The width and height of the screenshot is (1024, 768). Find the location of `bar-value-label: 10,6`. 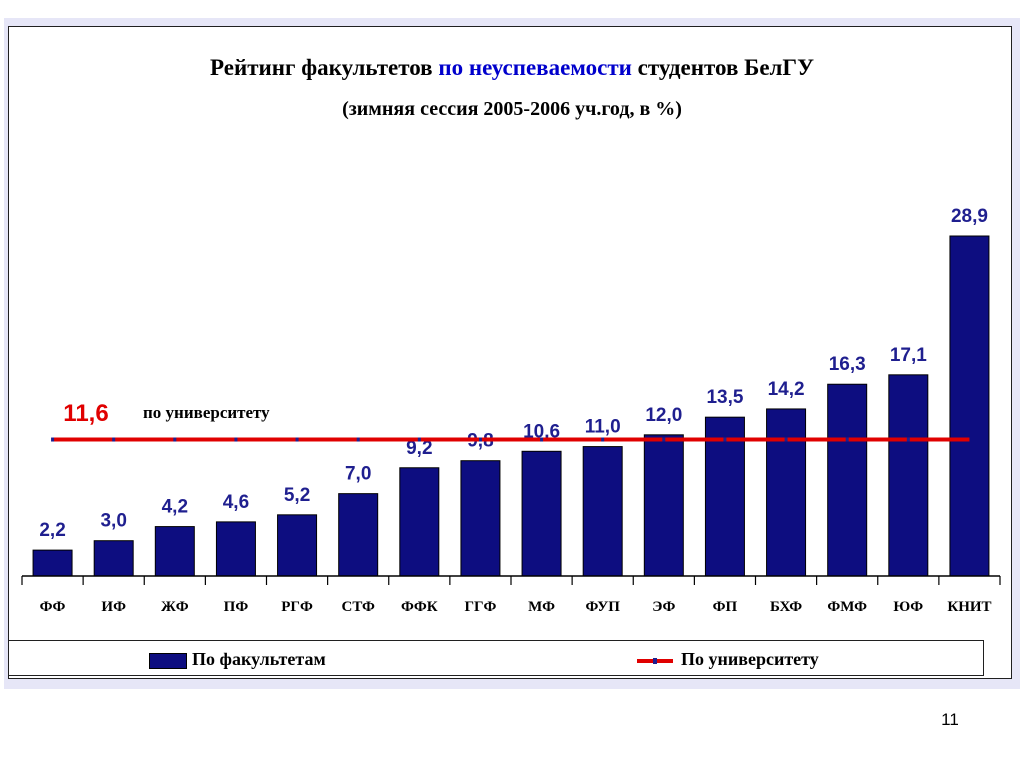

bar-value-label: 10,6 is located at coordinates (541, 431).